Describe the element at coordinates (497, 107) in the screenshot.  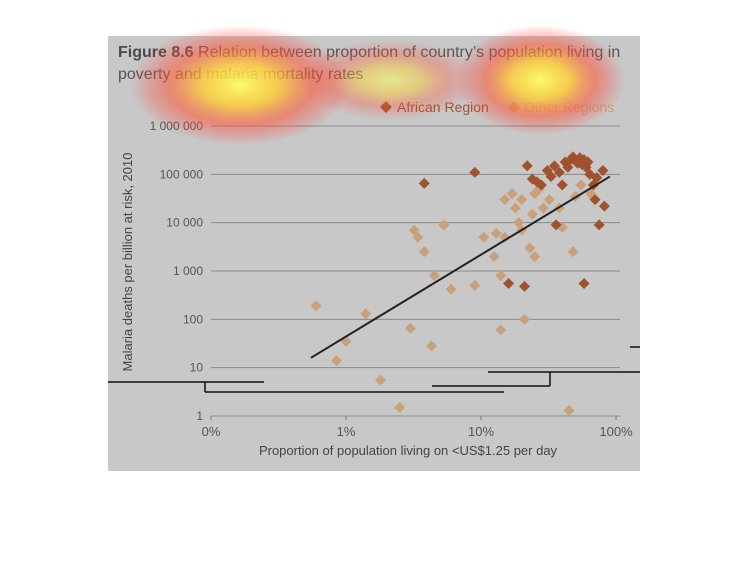
I see `legend: African Region Other Regions` at that location.